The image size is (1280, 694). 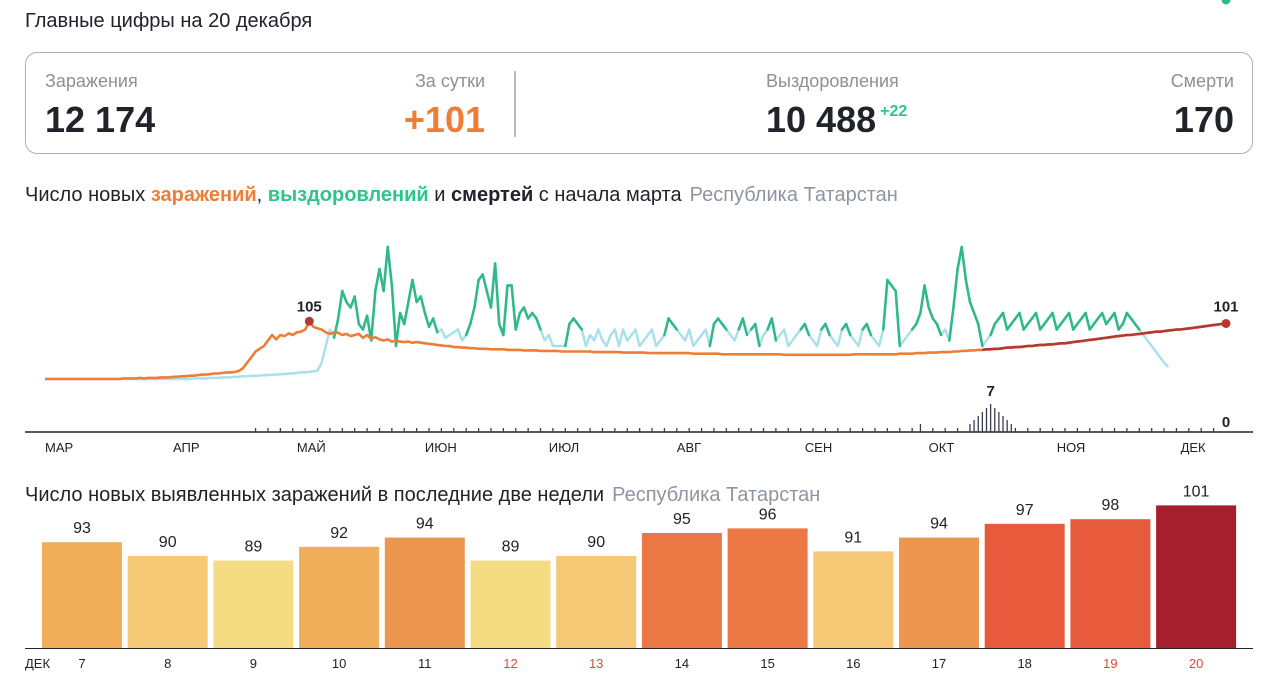 I want to click on recoveries-last-dot, so click(x=1226, y=2).